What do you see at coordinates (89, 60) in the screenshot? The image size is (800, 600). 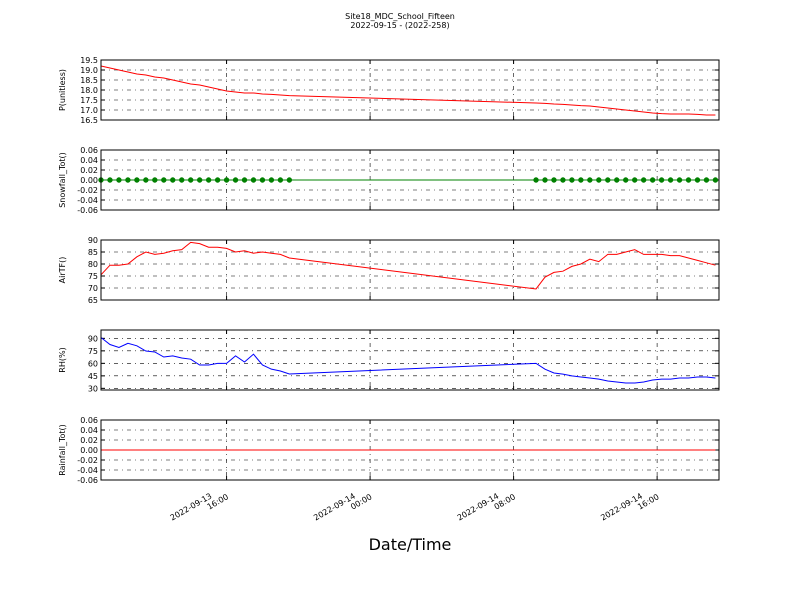 I see `y-tick-label: 19.5` at bounding box center [89, 60].